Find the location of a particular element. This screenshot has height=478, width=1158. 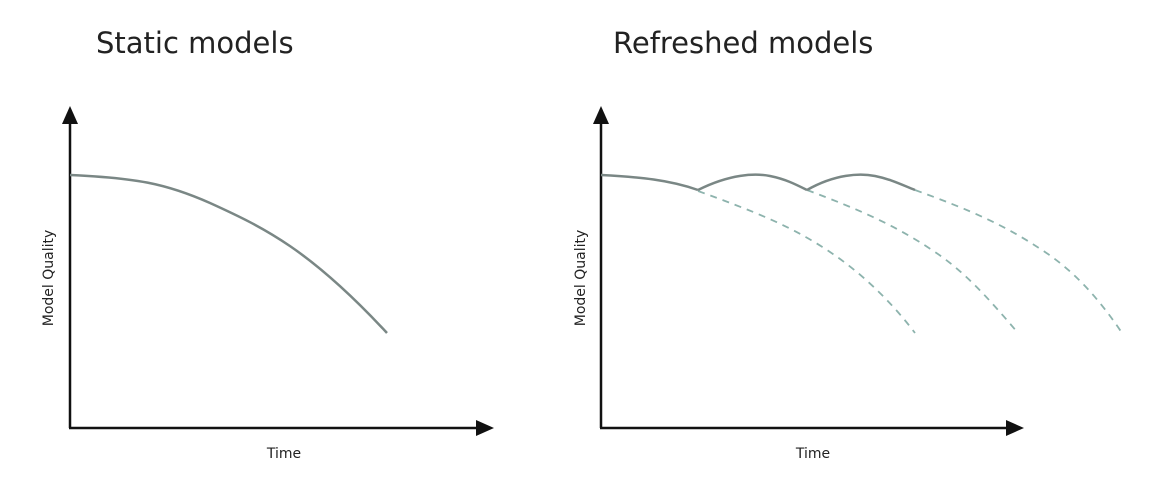

model-quality-initial is located at coordinates (649, 182).